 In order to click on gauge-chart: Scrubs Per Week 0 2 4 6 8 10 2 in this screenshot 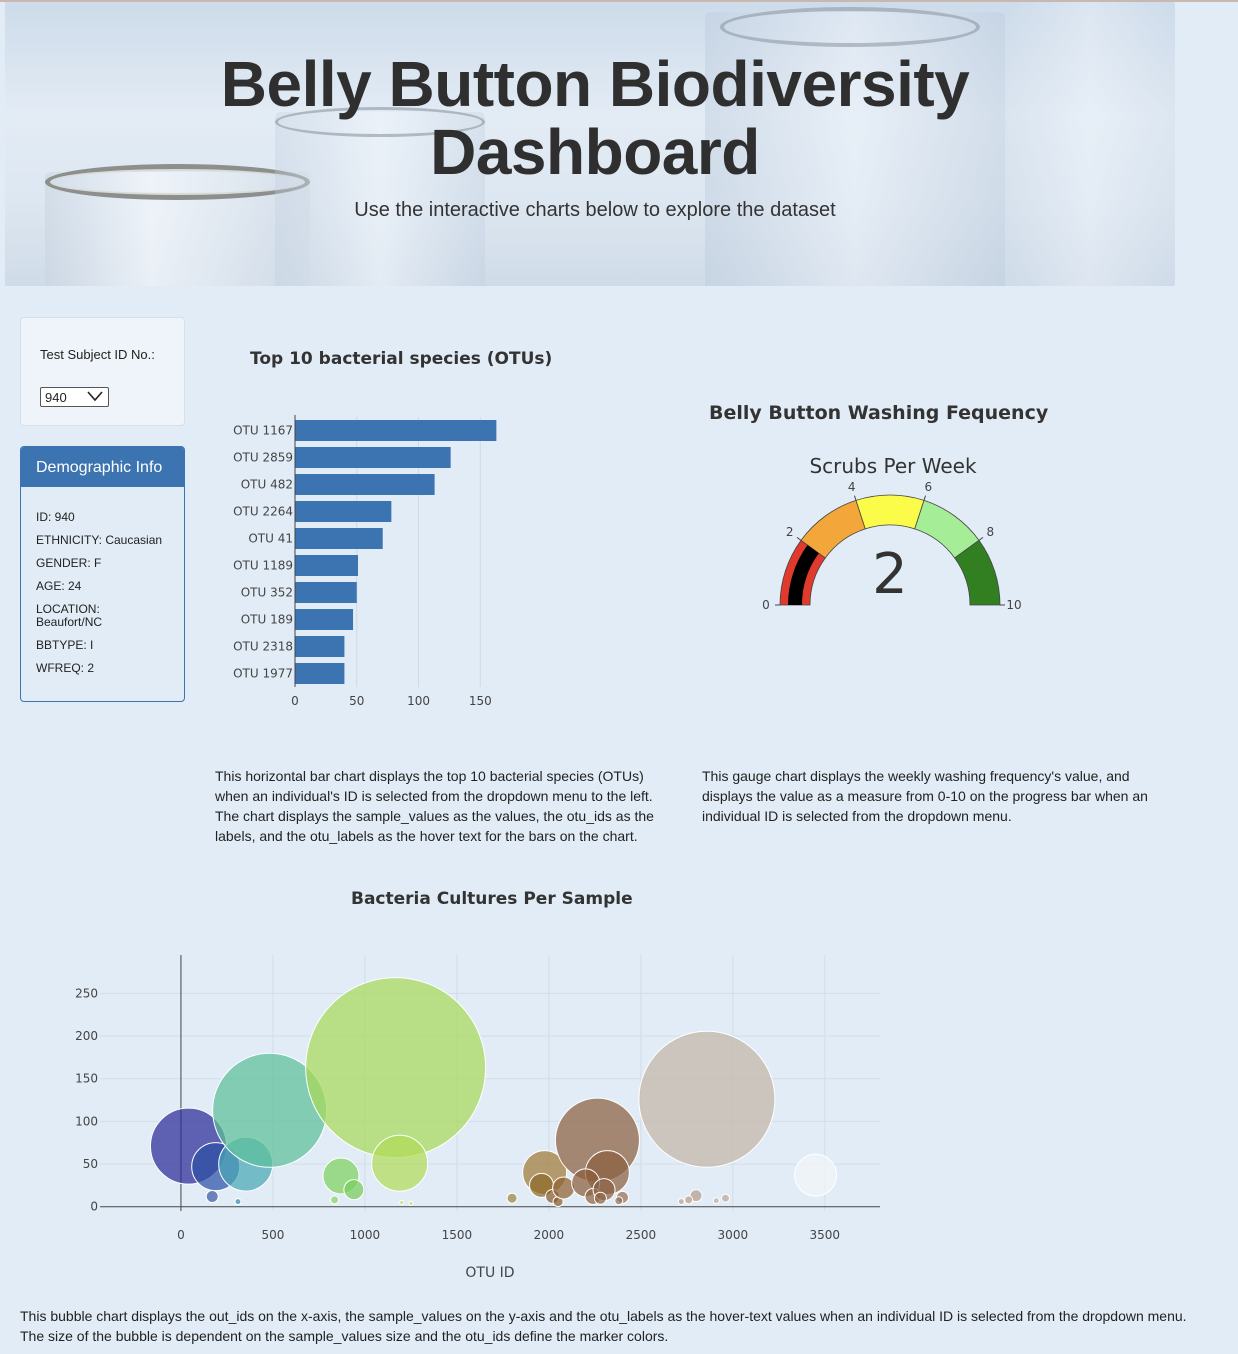, I will do `click(895, 535)`.